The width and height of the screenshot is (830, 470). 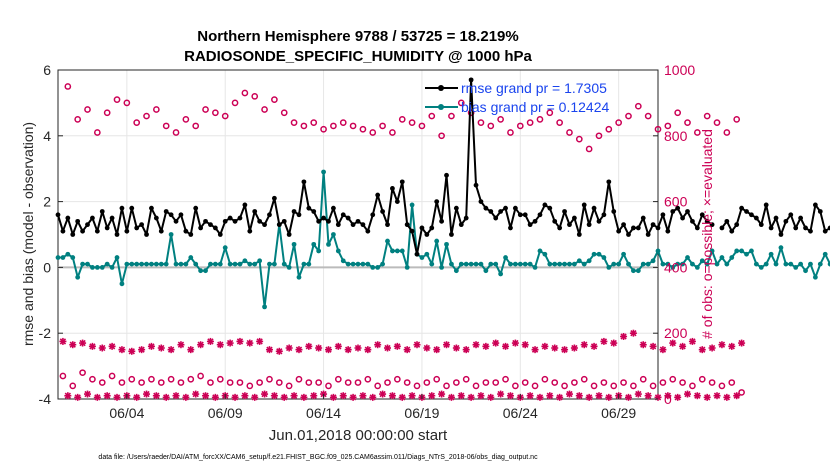 I want to click on y-tick-label: 4, so click(x=47, y=136).